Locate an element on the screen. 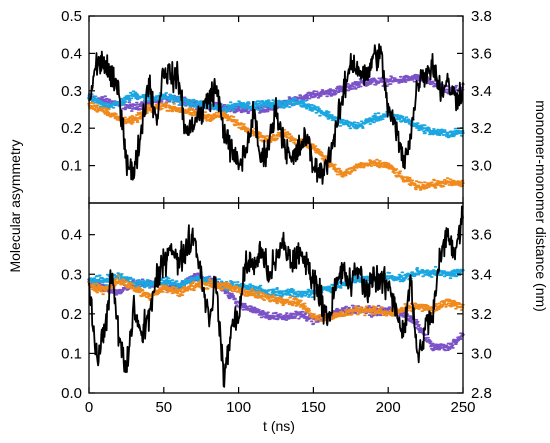  x-tick-label-bottom-0: 0 is located at coordinates (89, 407).